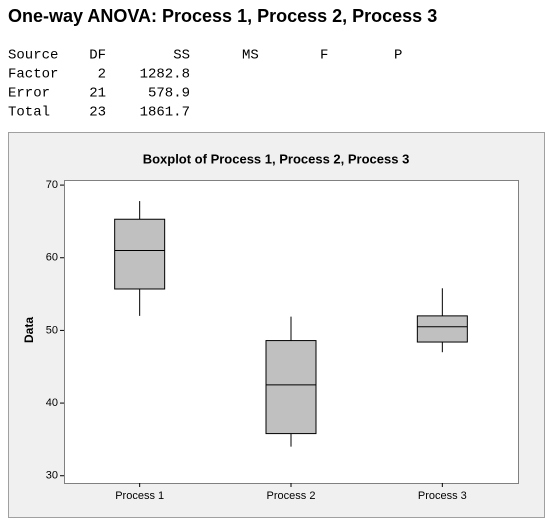 This screenshot has height=520, width=547. I want to click on y-tick-label: 70, so click(52, 185).